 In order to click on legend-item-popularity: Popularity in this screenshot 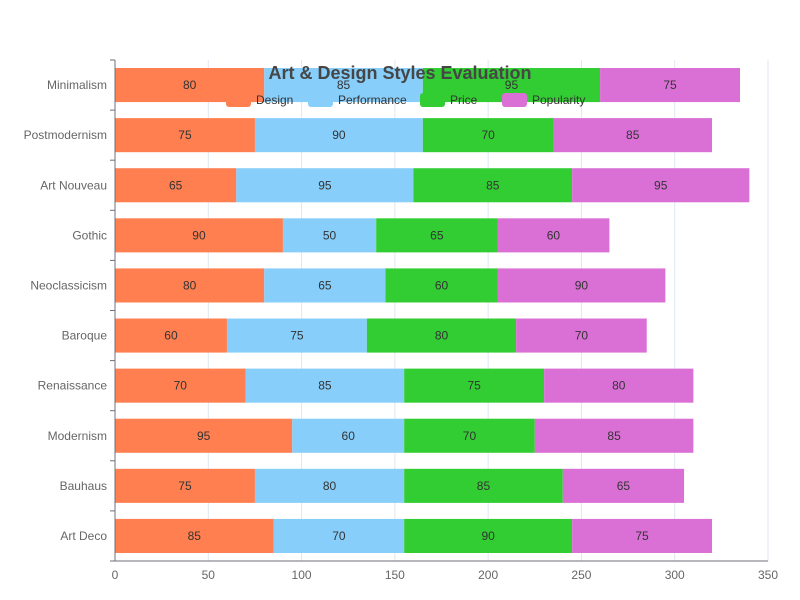, I will do `click(543, 100)`.